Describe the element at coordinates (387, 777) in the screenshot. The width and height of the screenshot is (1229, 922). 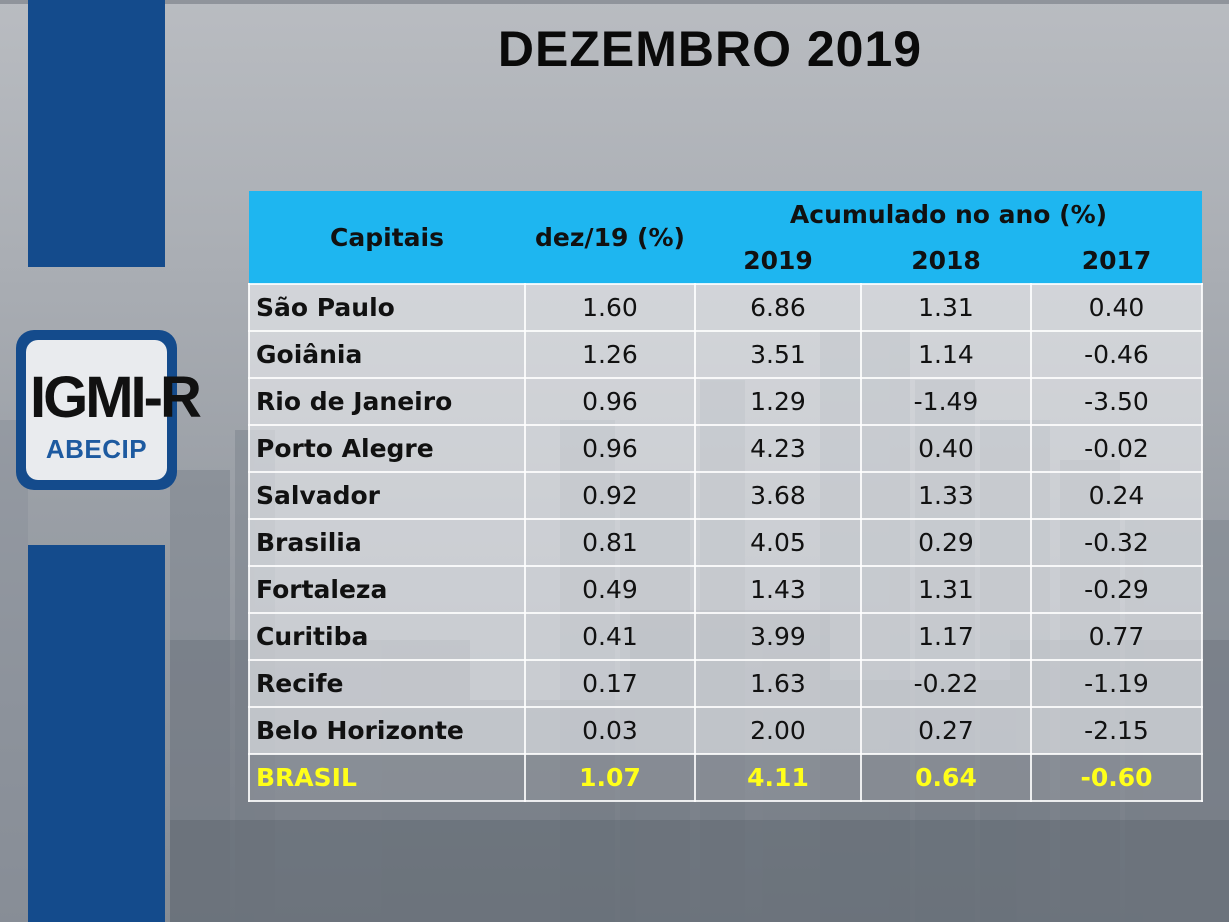
I see `cell-city-total: BRASIL` at that location.